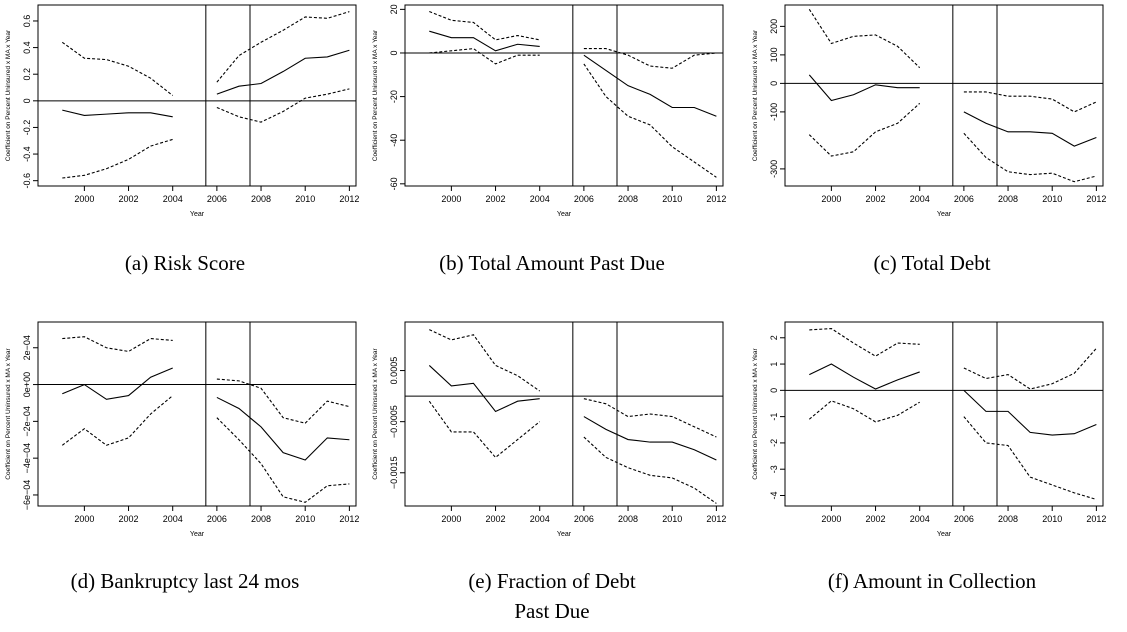 This screenshot has height=632, width=1127. Describe the element at coordinates (27, 181) in the screenshot. I see `y-tick-label: -0.6` at that location.